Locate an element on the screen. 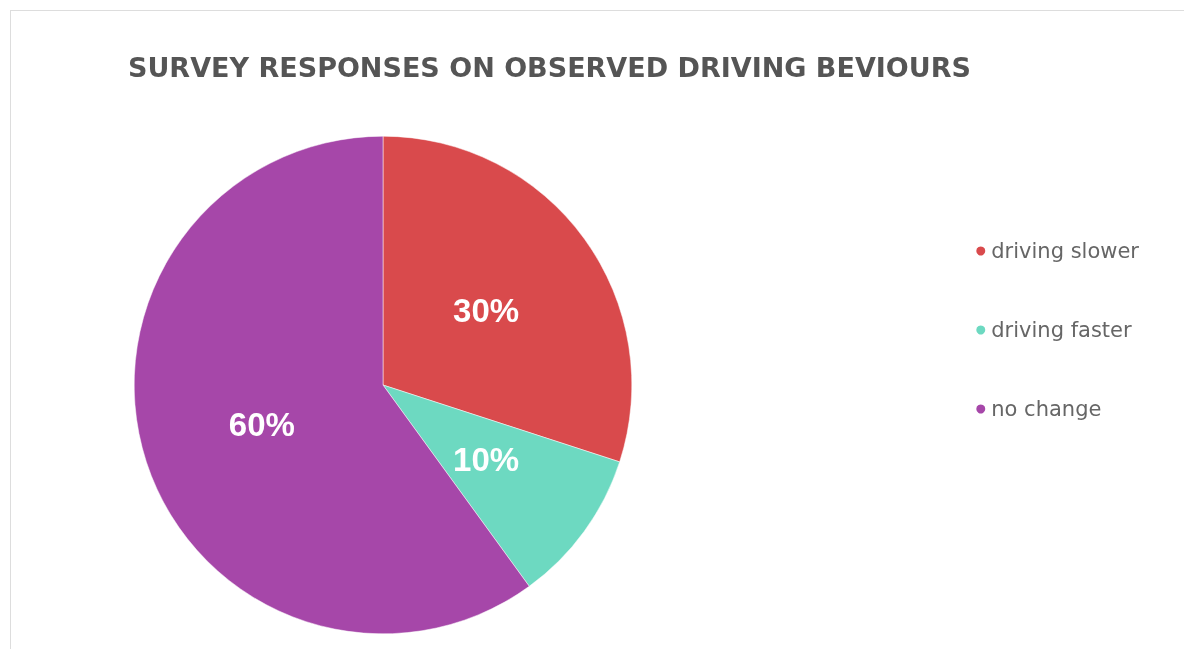 The width and height of the screenshot is (1184, 649). legend-label: driving slower is located at coordinates (1065, 251).